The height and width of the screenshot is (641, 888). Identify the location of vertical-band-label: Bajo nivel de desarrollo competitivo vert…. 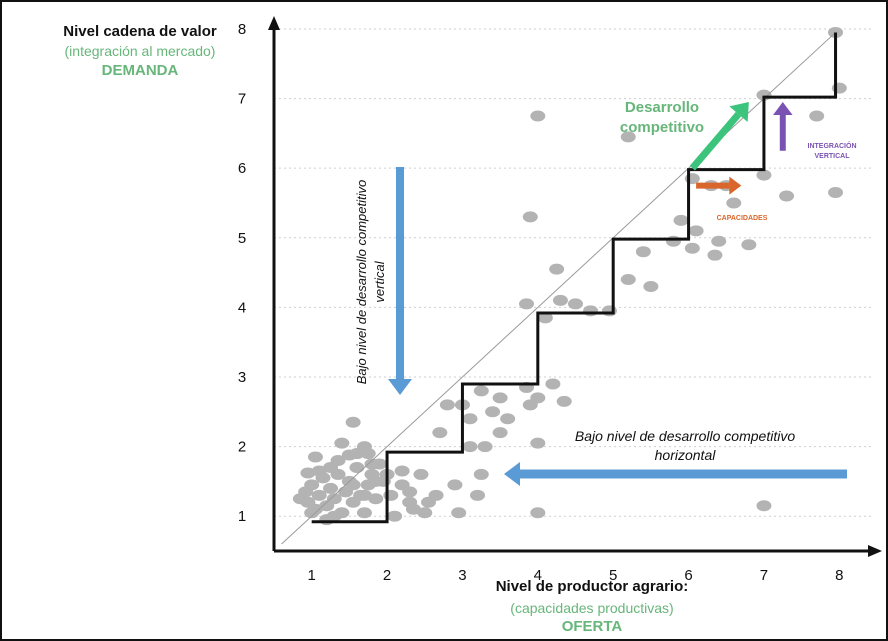
(370, 282).